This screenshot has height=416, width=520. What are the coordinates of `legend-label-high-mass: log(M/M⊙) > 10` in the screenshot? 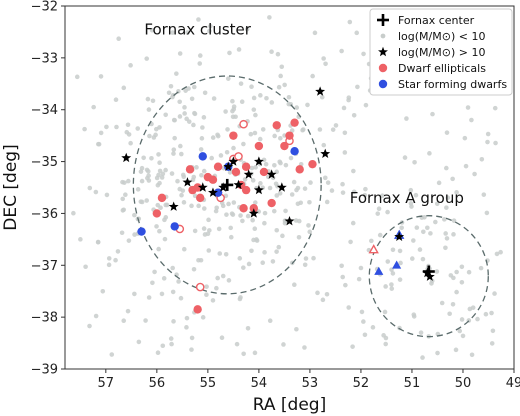 It's located at (441, 52).